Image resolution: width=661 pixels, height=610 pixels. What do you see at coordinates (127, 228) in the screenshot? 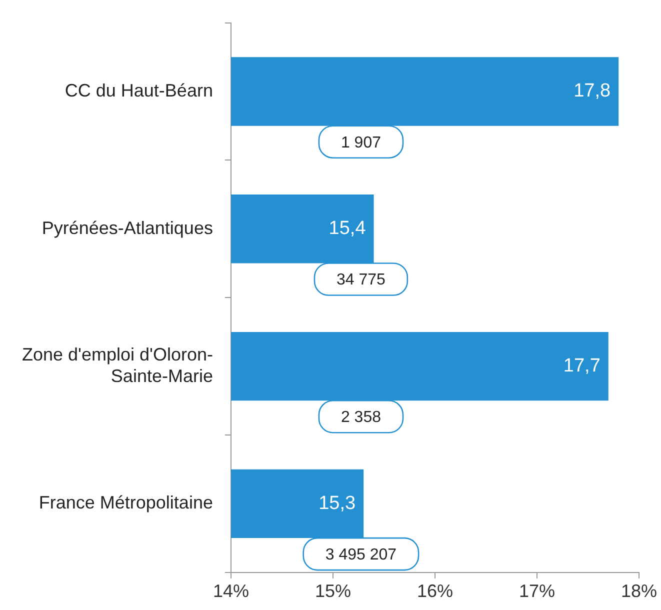
I see `y-tick-label: Pyrénées-Atlantiques` at bounding box center [127, 228].